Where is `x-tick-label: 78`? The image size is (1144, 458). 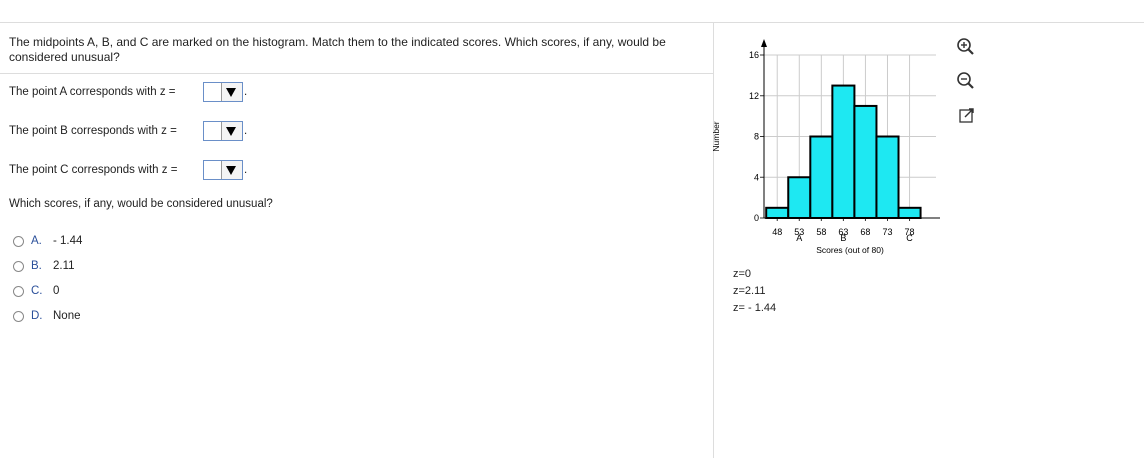 x-tick-label: 78 is located at coordinates (910, 232).